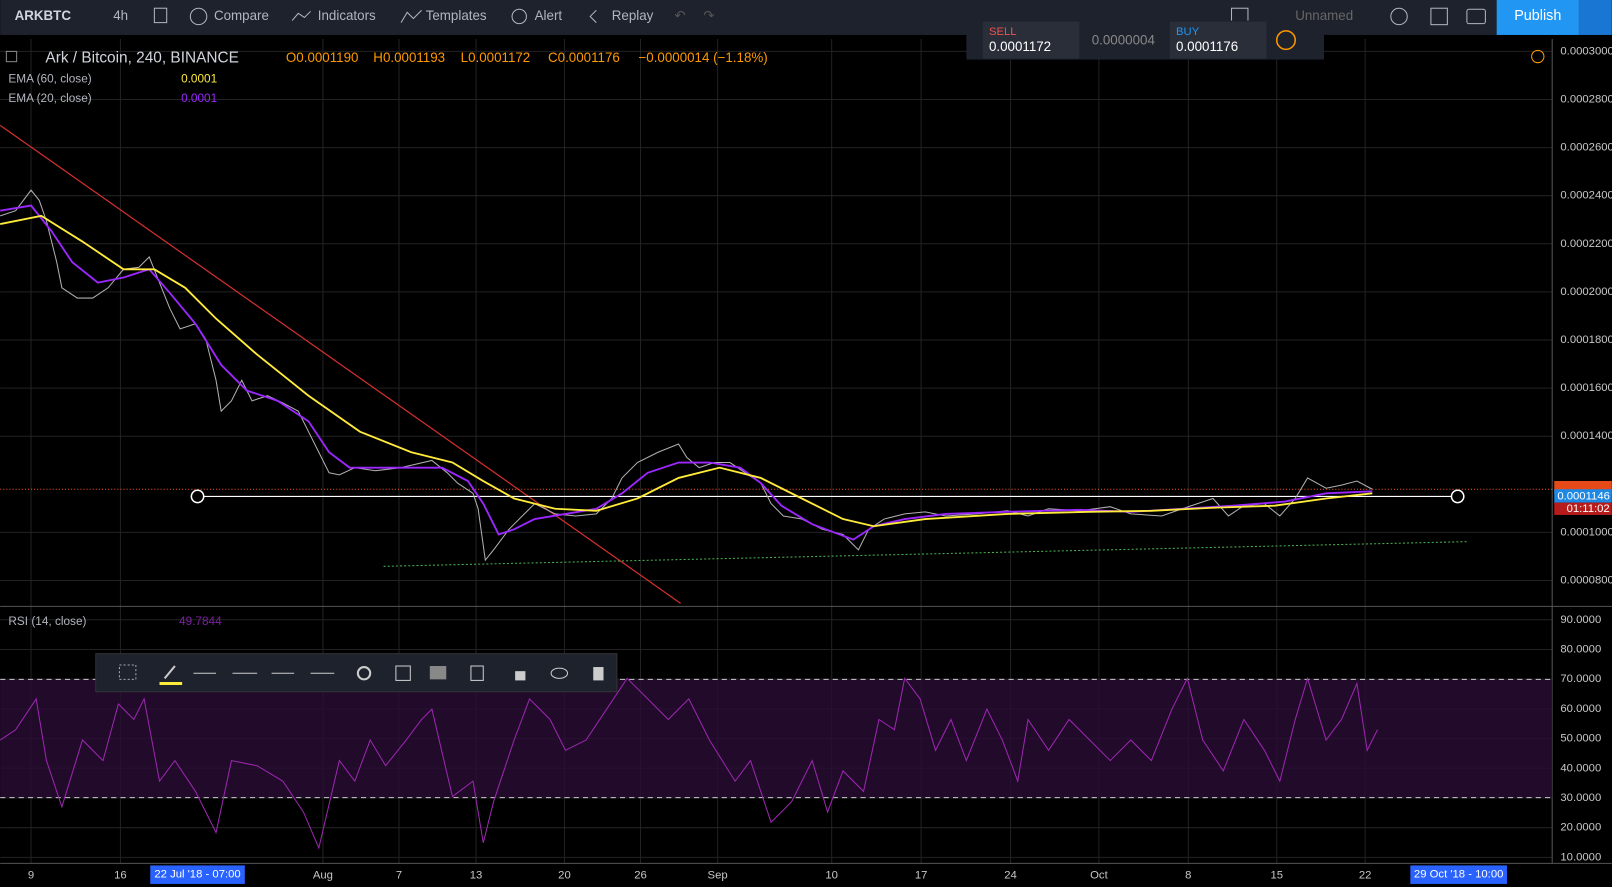  What do you see at coordinates (925, 554) in the screenshot?
I see `support-line` at bounding box center [925, 554].